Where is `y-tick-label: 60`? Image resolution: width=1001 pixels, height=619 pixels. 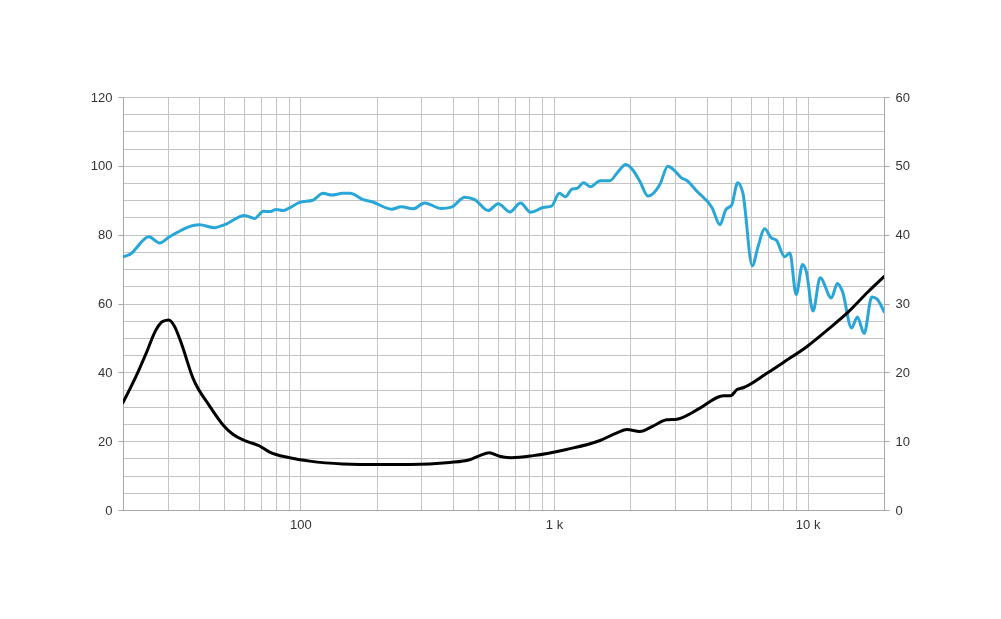 y-tick-label: 60 is located at coordinates (105, 303).